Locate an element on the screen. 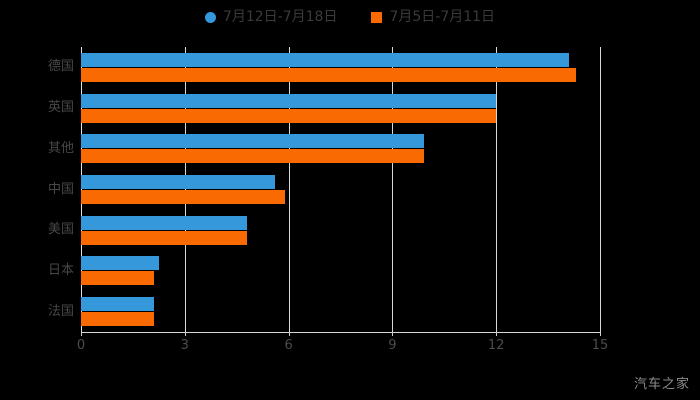  y-tick-label: 日本 is located at coordinates (60, 270).